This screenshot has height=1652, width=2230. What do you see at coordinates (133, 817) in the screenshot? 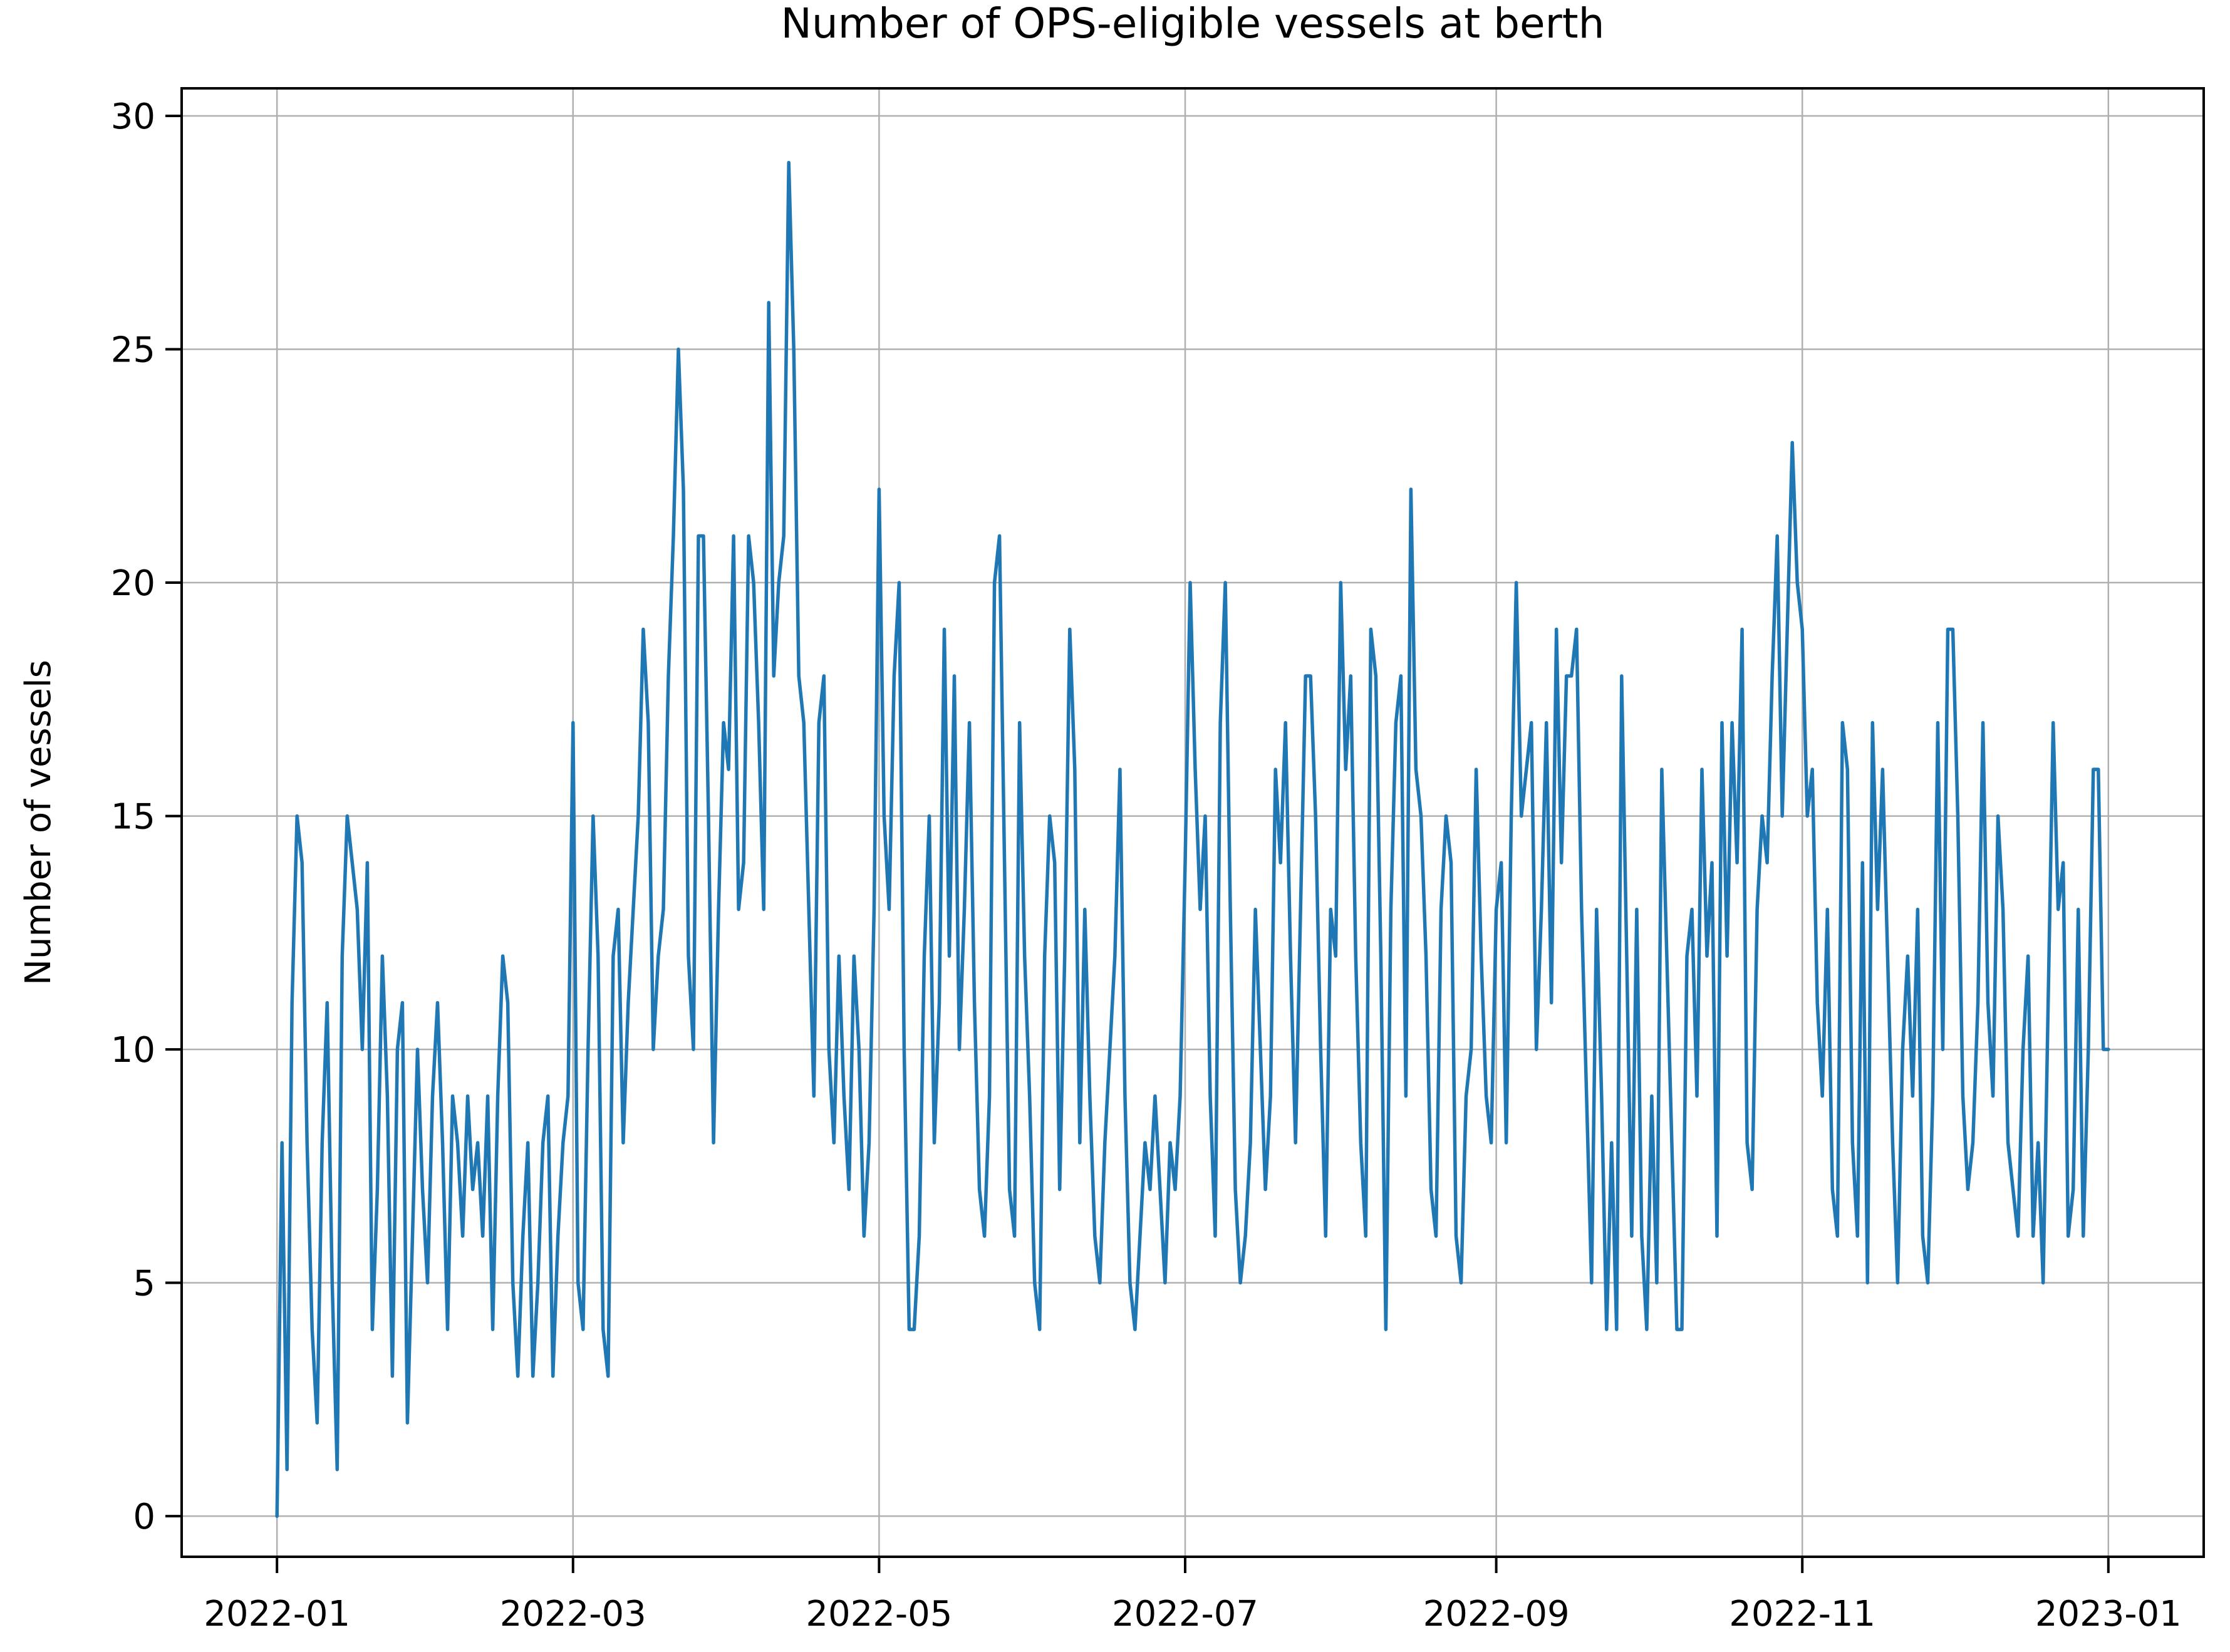
I see `y-tick-label: 15` at bounding box center [133, 817].